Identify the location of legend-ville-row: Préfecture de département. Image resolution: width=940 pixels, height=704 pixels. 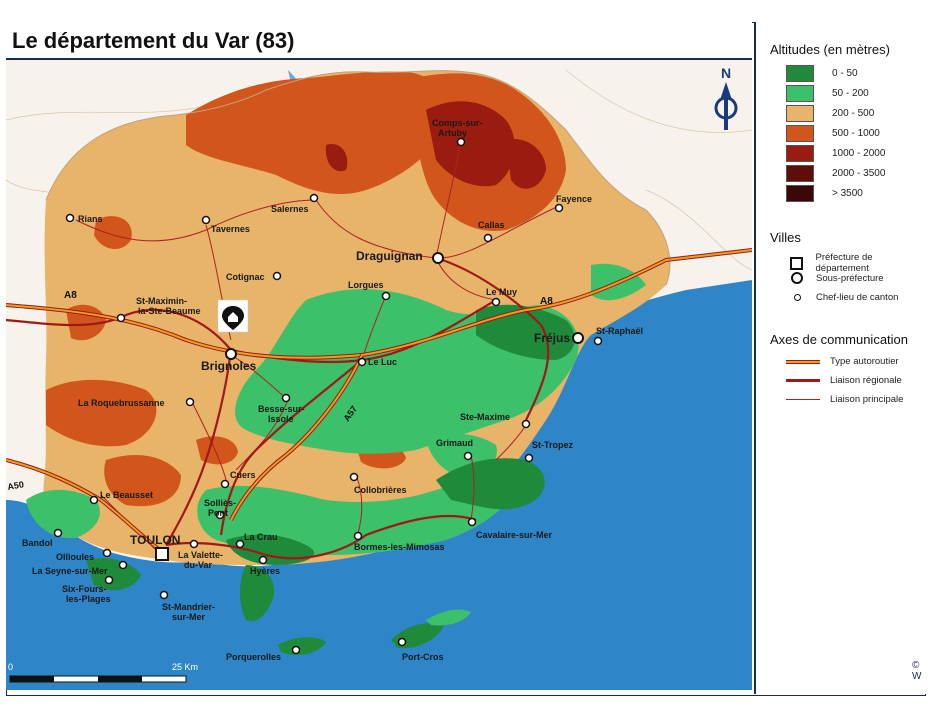
(856, 263).